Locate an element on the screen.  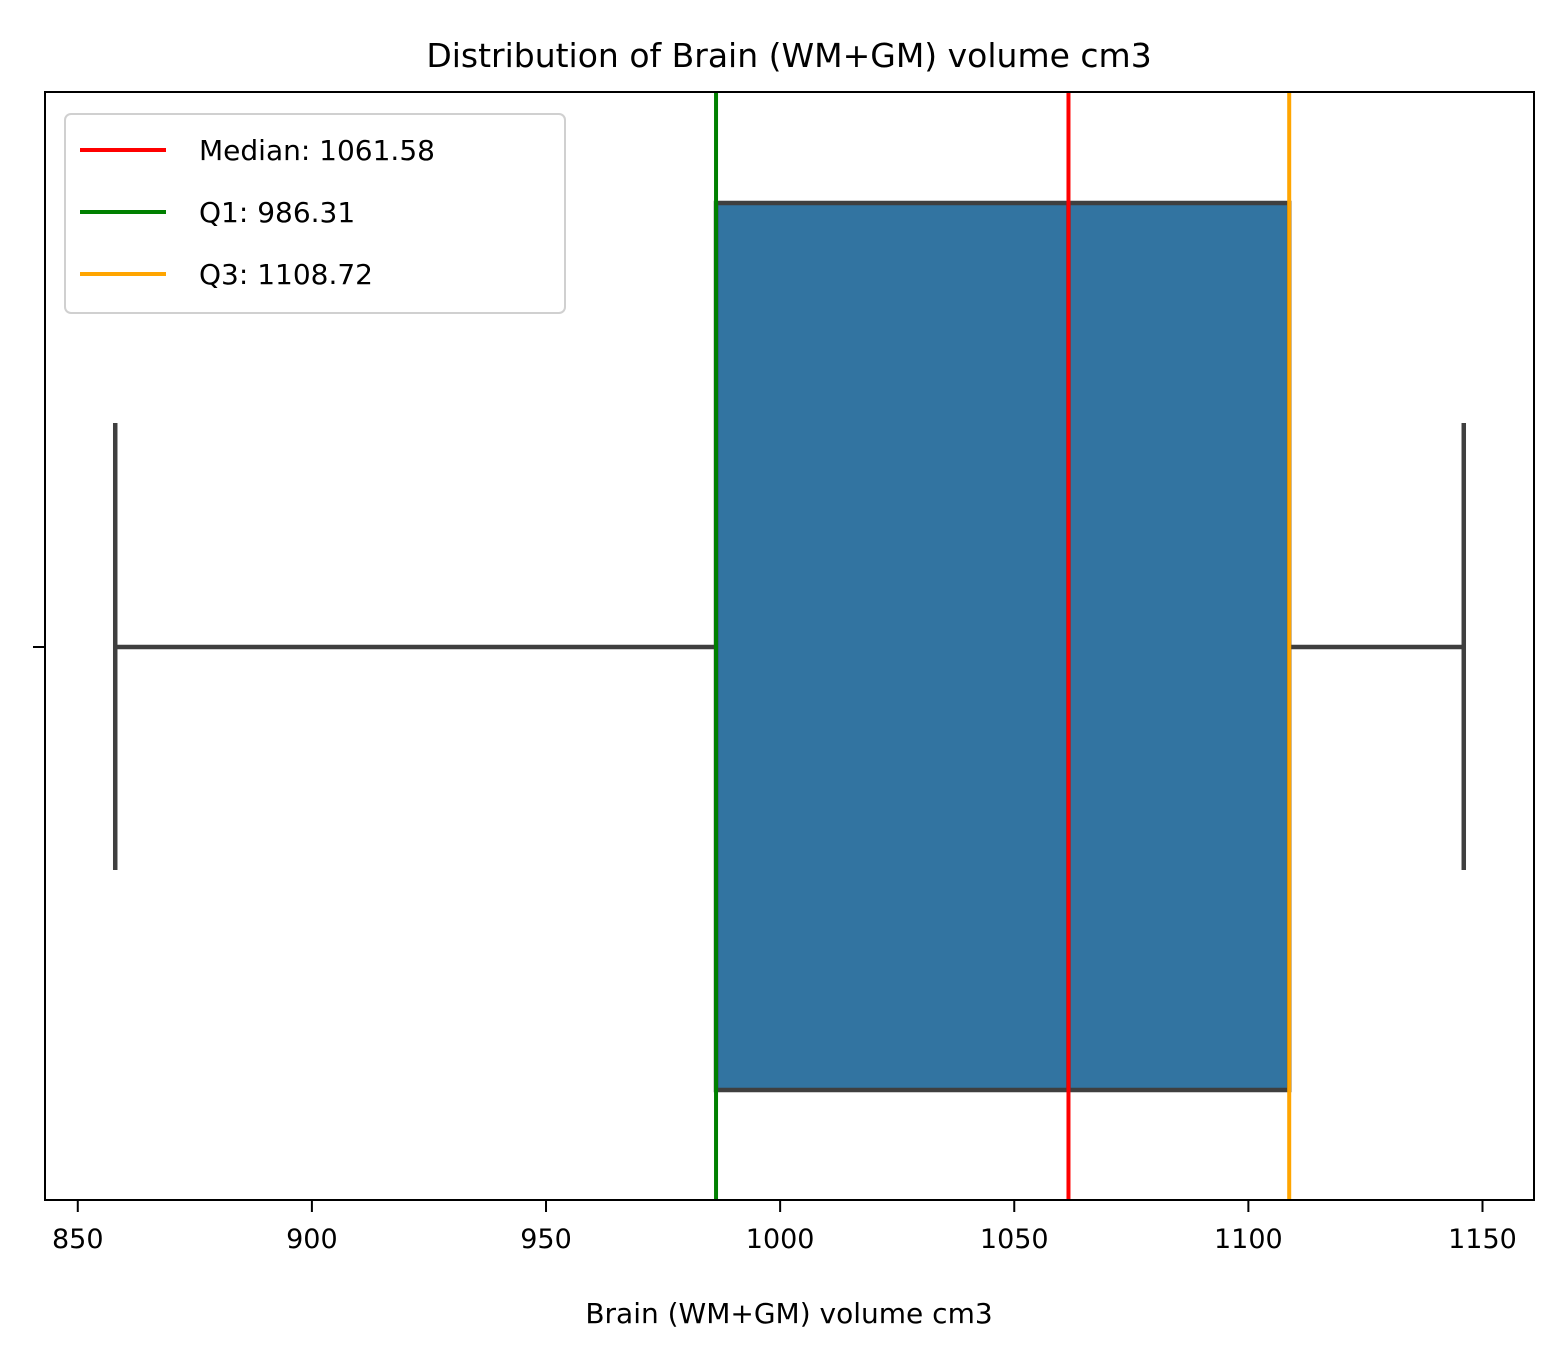
x-tick-label-900: 900 is located at coordinates (312, 1239).